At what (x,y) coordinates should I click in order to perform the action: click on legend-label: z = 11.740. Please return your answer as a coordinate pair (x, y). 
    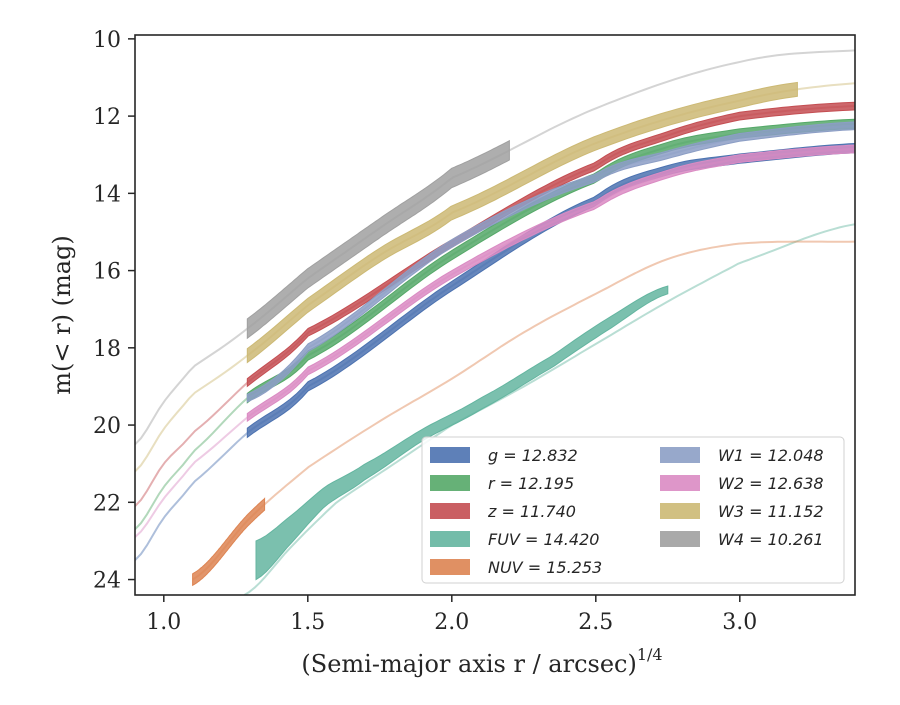
    Looking at the image, I should click on (531, 511).